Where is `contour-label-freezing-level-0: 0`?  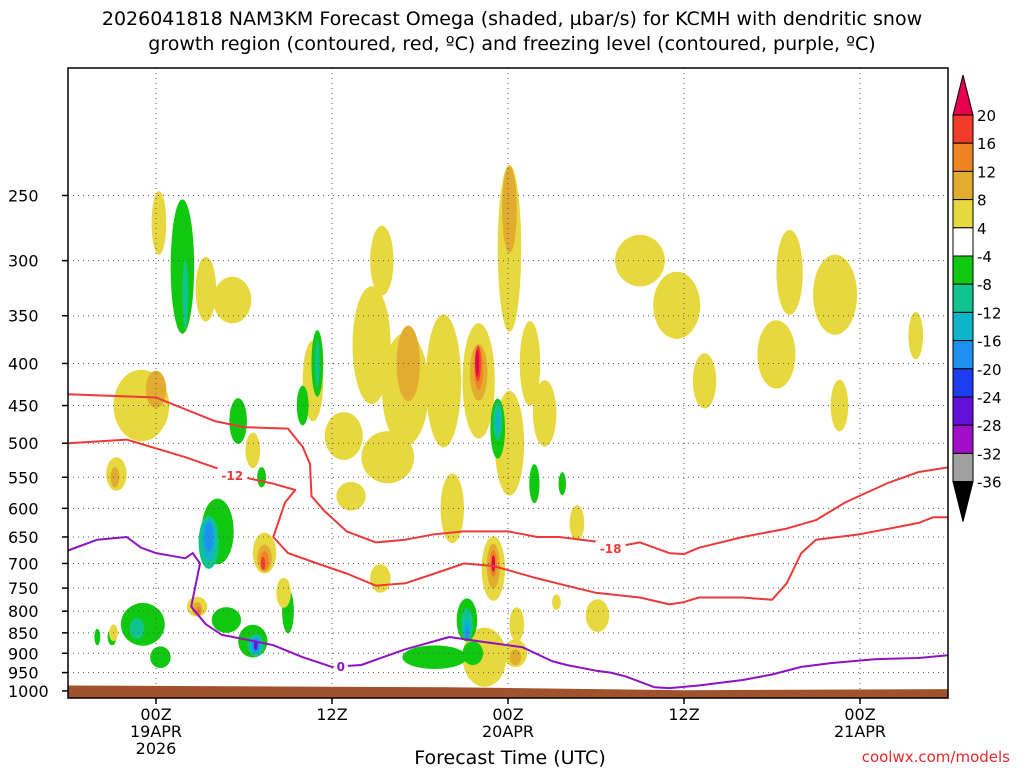
contour-label-freezing-level-0: 0 is located at coordinates (341, 667).